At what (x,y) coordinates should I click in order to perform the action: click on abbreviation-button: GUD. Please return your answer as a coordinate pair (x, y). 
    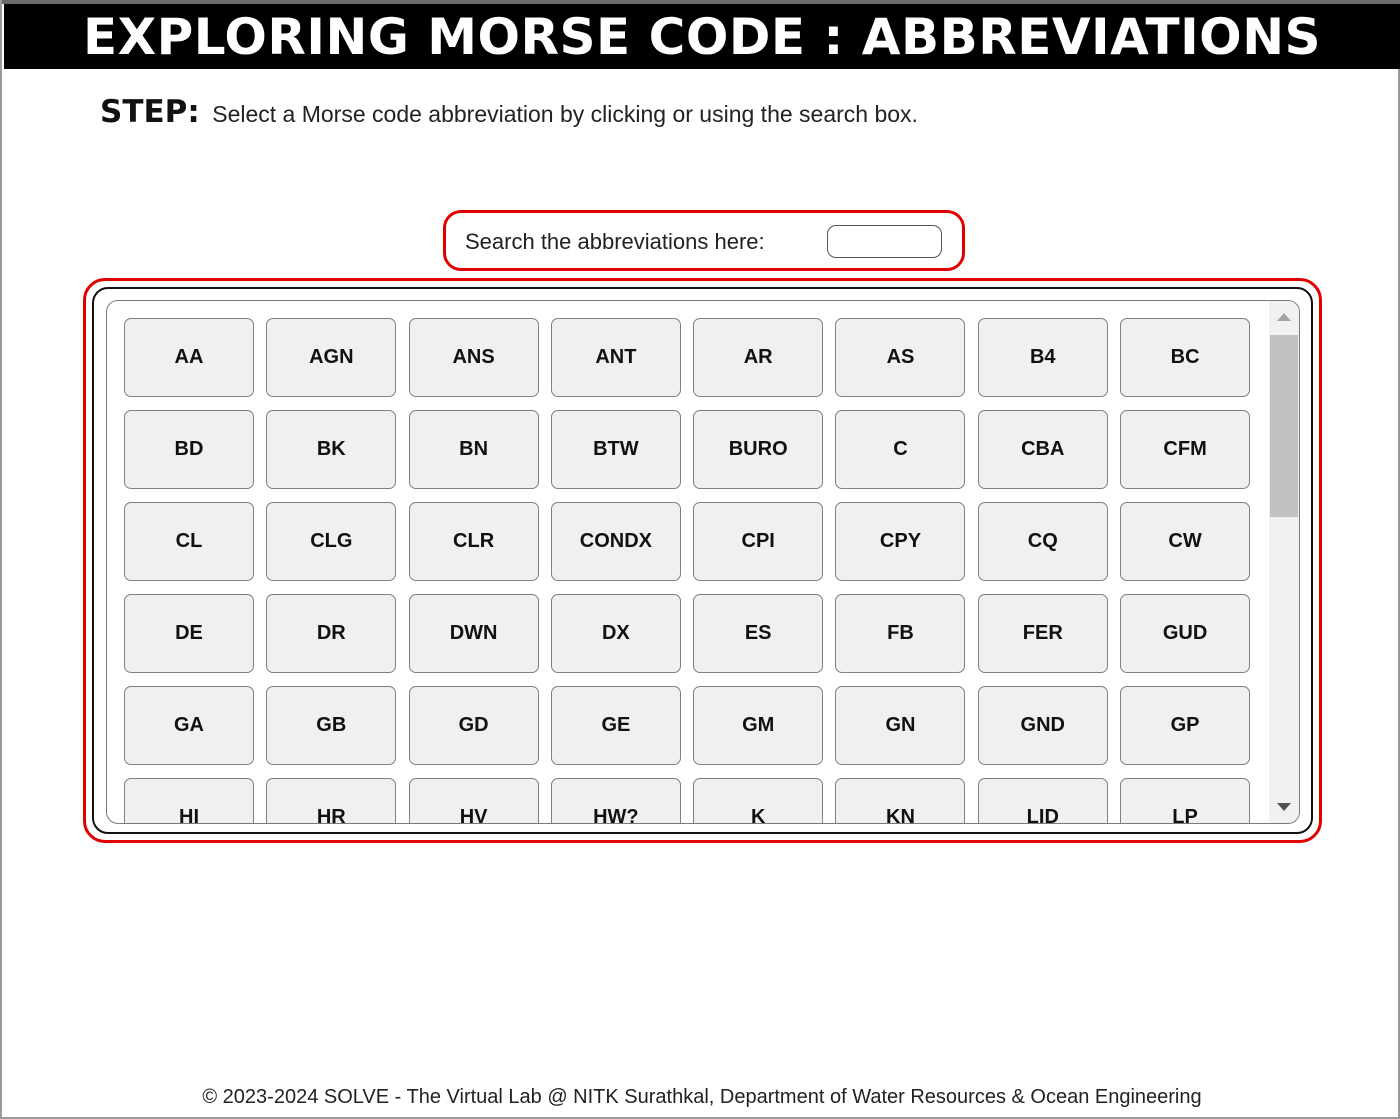
    Looking at the image, I should click on (1185, 633).